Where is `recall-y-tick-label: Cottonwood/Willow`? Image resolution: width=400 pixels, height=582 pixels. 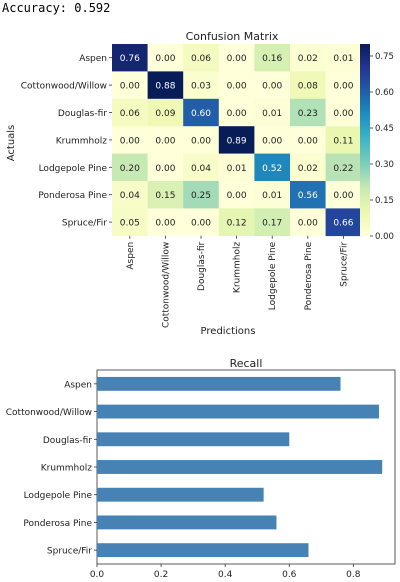
recall-y-tick-label: Cottonwood/Willow is located at coordinates (49, 413).